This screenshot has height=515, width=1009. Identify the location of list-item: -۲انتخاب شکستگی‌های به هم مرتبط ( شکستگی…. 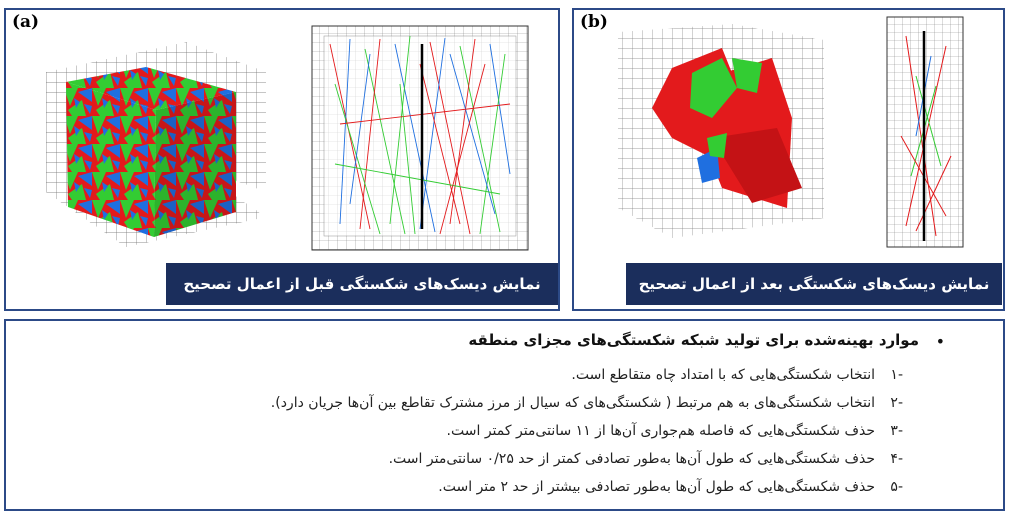
(586, 403).